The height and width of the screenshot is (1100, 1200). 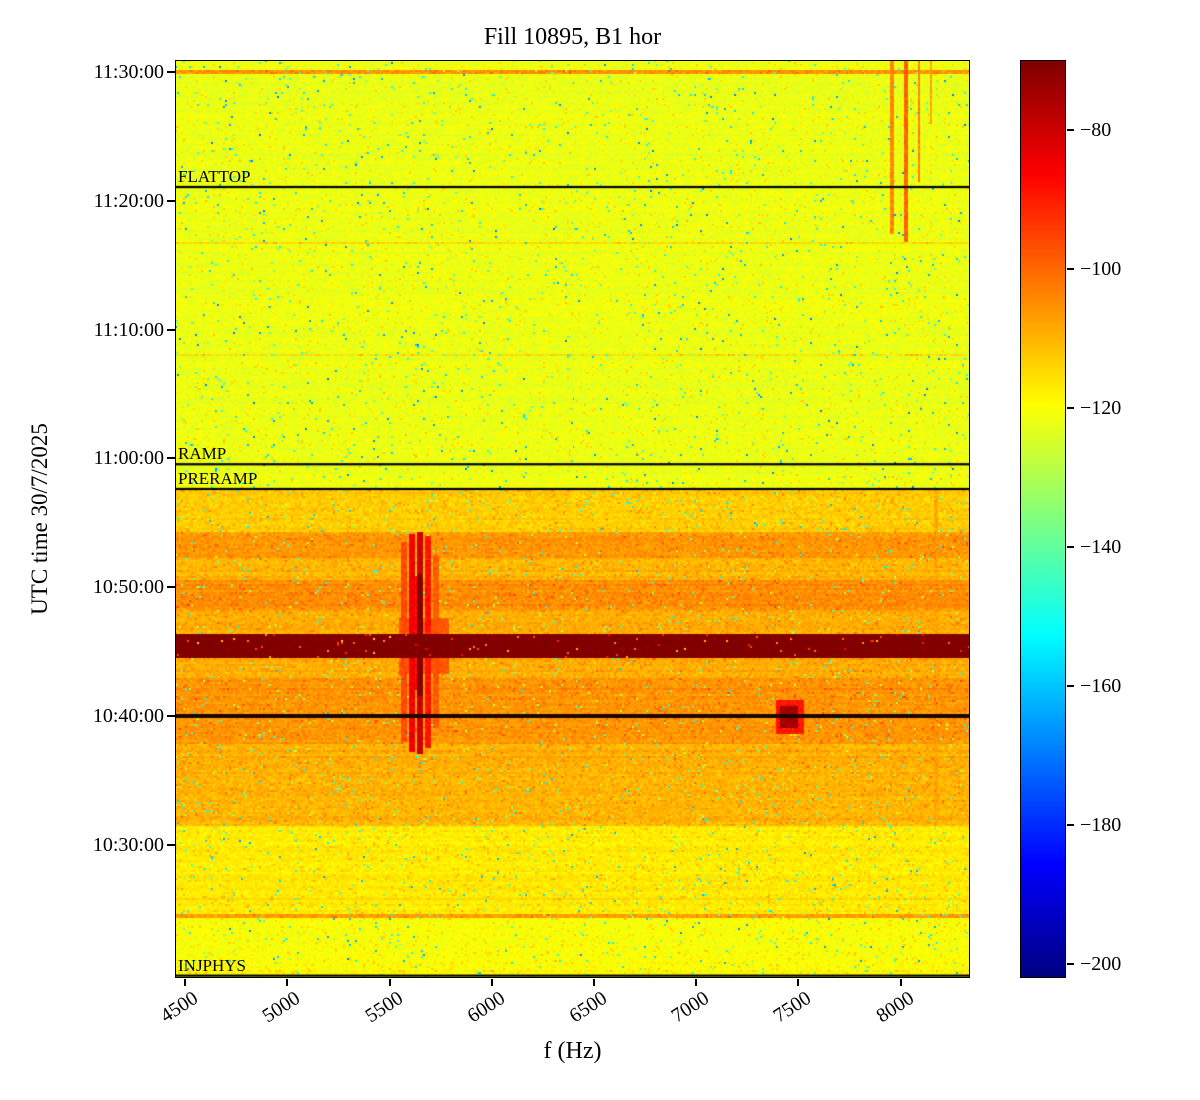 I want to click on colorbar, so click(x=1043, y=519).